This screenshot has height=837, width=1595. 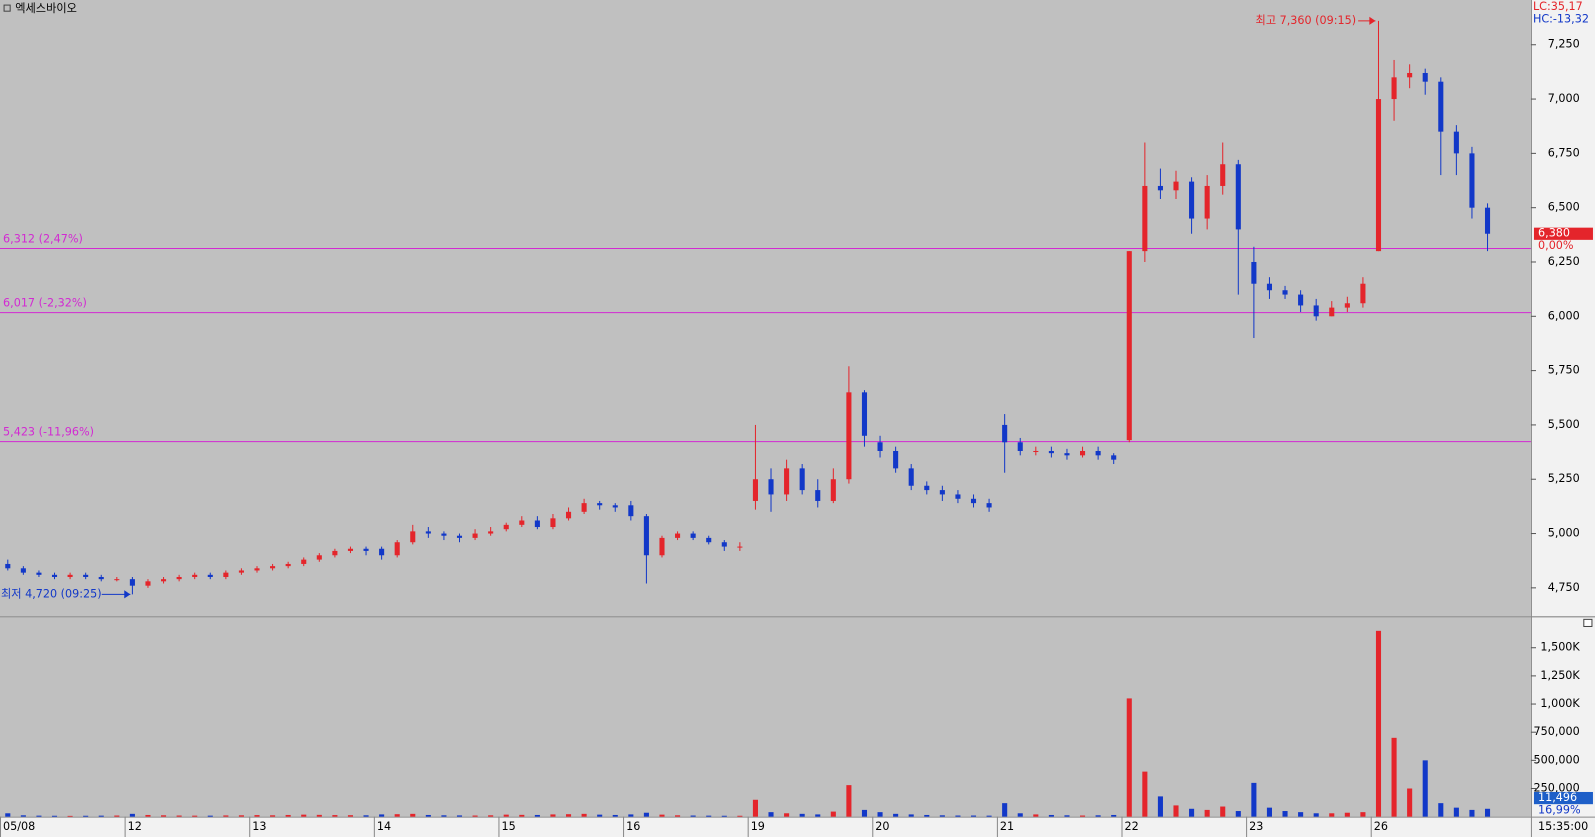 What do you see at coordinates (1564, 44) in the screenshot?
I see `y-tick-label: 7,250` at bounding box center [1564, 44].